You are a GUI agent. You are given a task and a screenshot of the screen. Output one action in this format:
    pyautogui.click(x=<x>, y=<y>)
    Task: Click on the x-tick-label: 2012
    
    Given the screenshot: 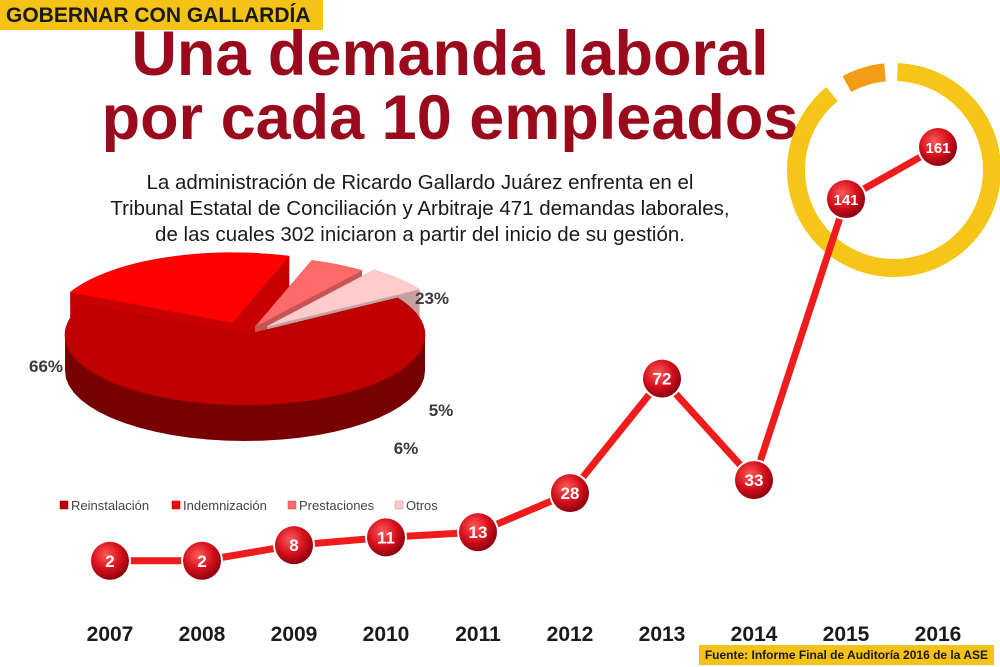 What is the action you would take?
    pyautogui.click(x=570, y=634)
    